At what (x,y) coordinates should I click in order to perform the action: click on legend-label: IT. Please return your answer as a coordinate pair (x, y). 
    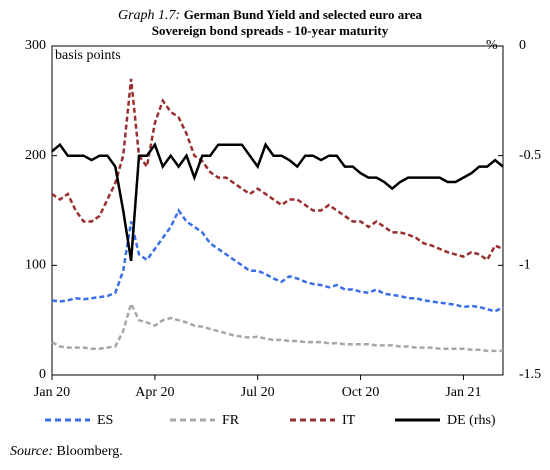
    Looking at the image, I should click on (349, 420).